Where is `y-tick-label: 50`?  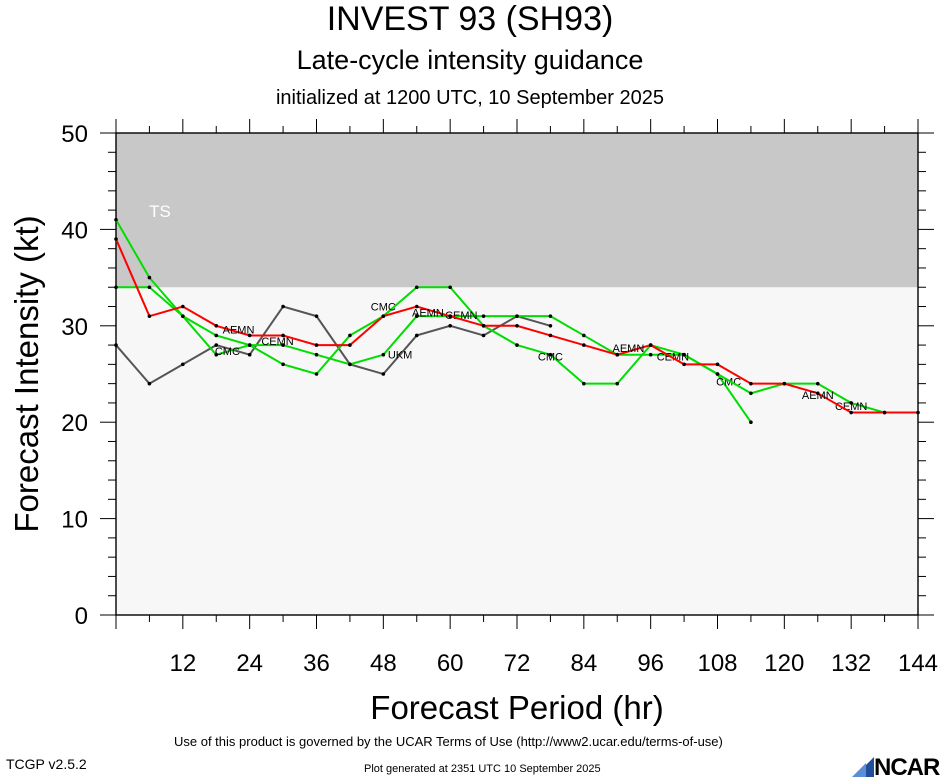 y-tick-label: 50 is located at coordinates (74, 134).